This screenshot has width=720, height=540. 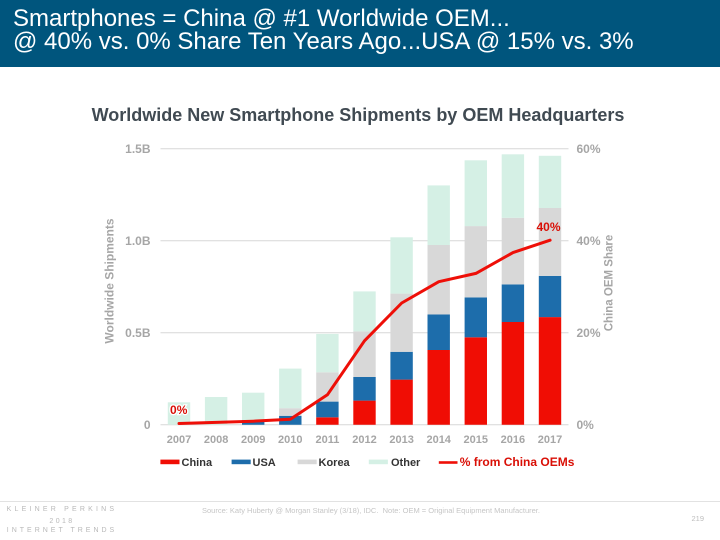 I want to click on svg-text: USA, so click(x=264, y=463).